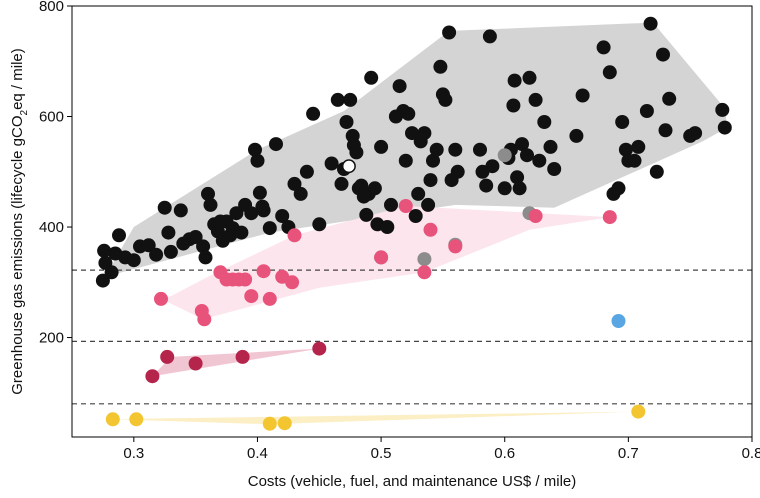 Image resolution: width=760 pixels, height=498 pixels. What do you see at coordinates (751, 453) in the screenshot?
I see `x-tick-label: 0.8` at bounding box center [751, 453].